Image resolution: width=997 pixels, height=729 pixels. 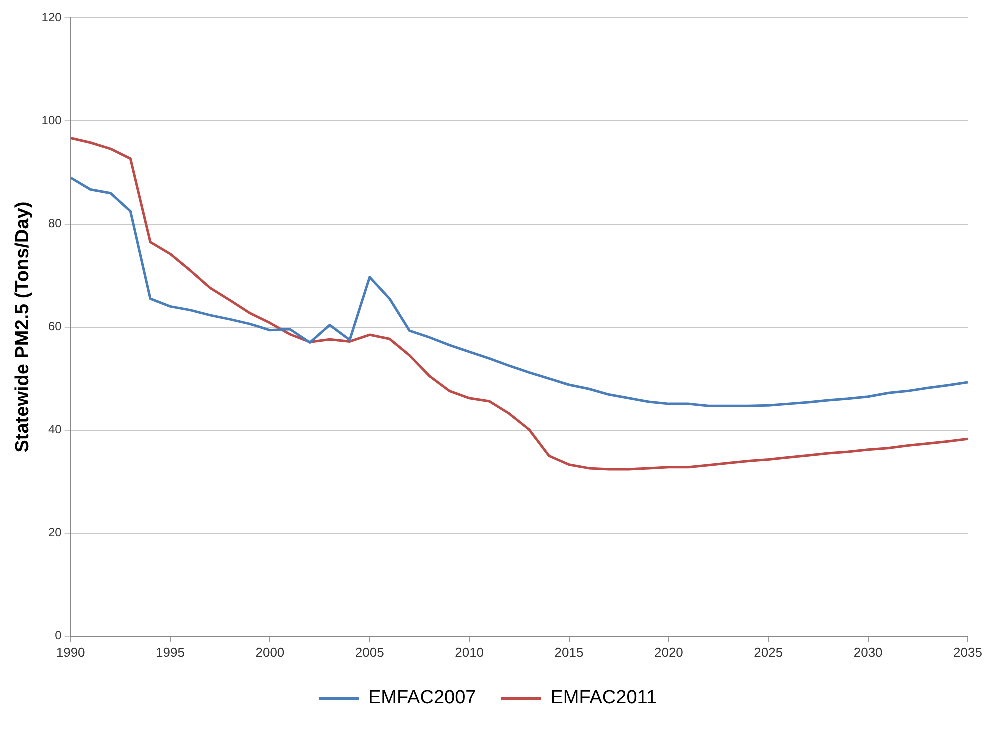 I want to click on x-tick-label: 2030, so click(x=868, y=652).